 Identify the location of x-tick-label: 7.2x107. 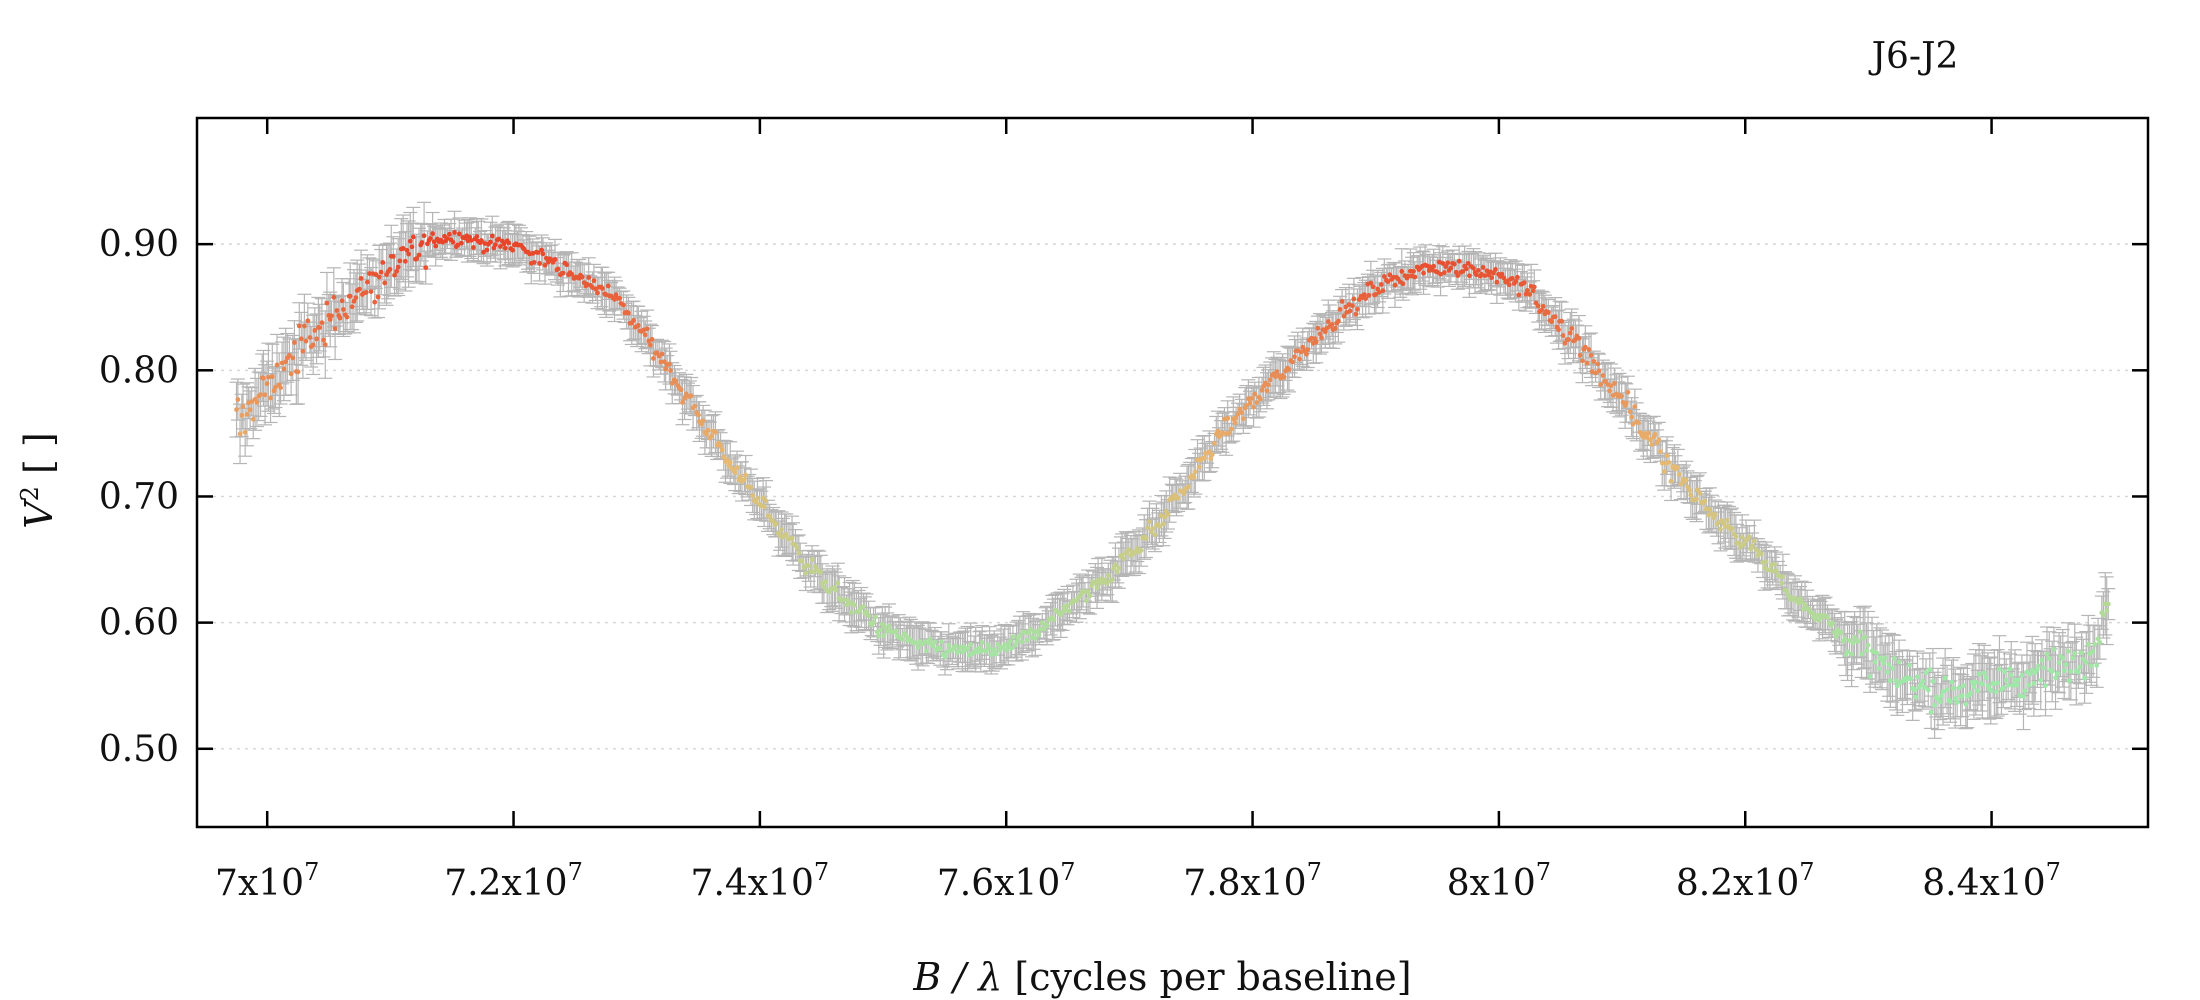
(513, 881).